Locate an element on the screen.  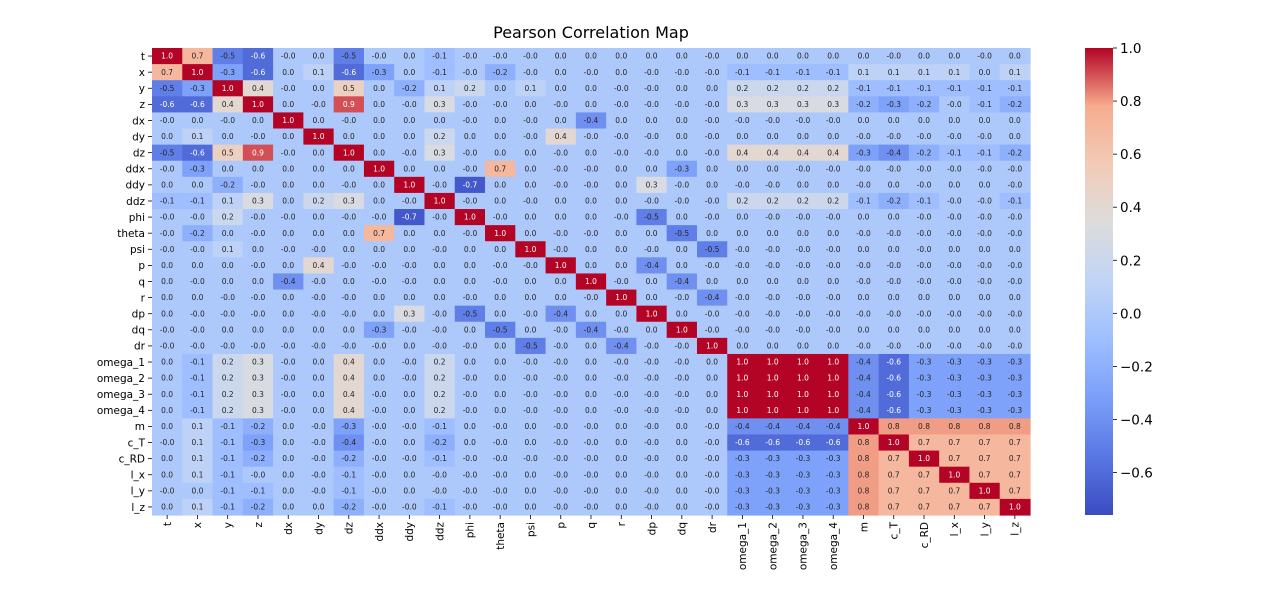
cell-annotation: 0.8 is located at coordinates (985, 426).